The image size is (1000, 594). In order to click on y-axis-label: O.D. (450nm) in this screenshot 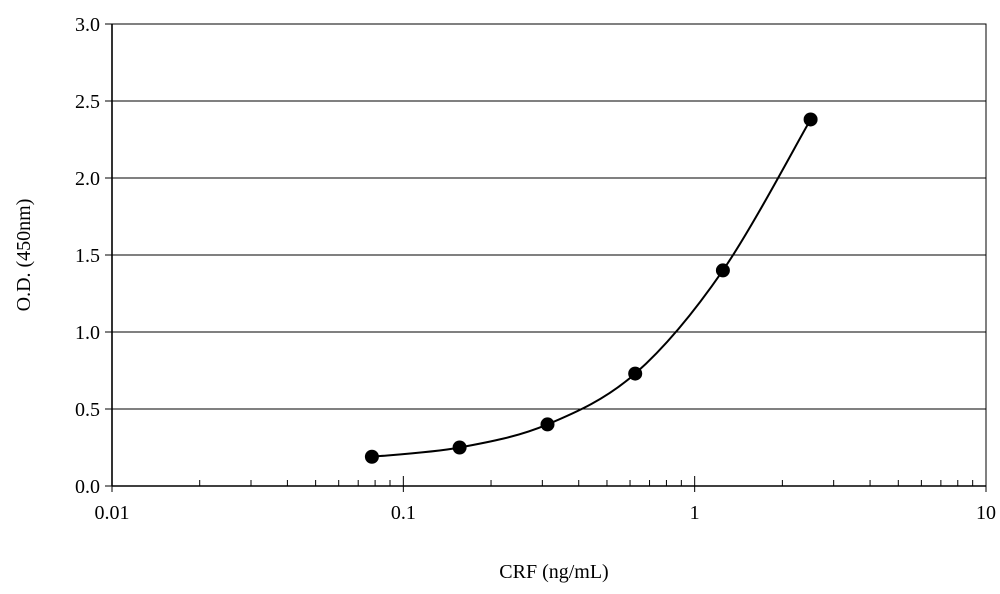, I will do `click(24, 255)`.